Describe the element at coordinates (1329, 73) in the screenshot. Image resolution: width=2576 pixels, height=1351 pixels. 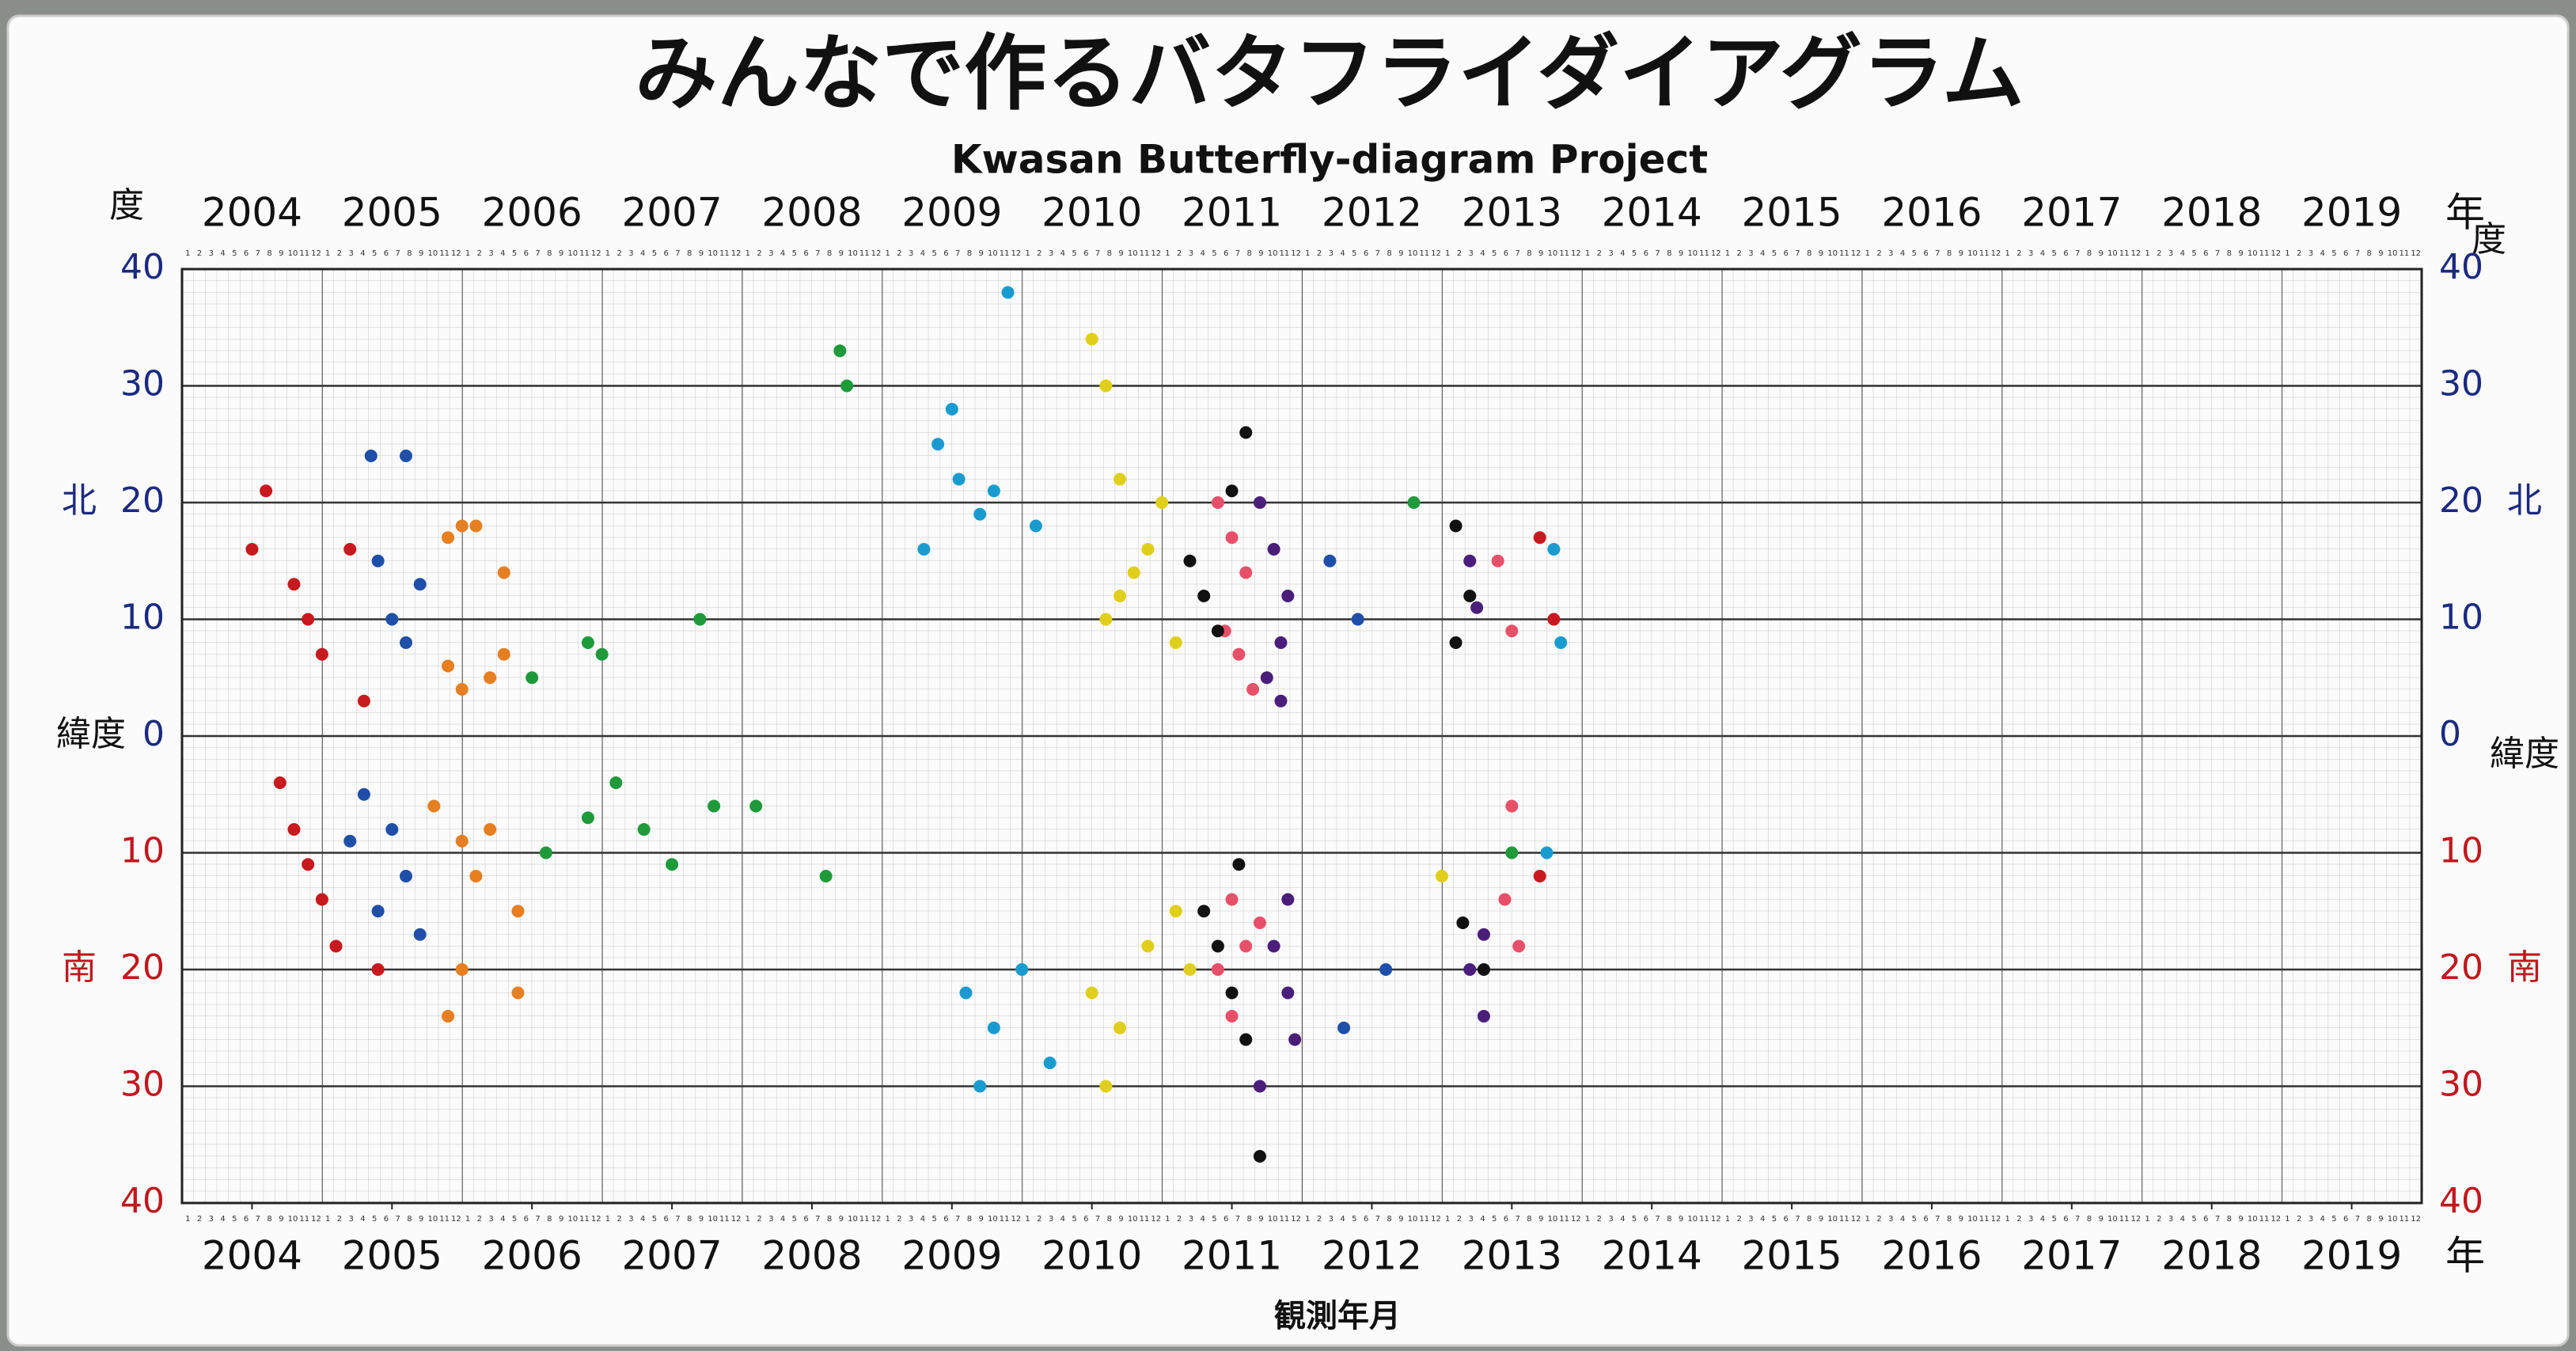
I see `chart-title: みんなで作るバタフライダイアグラム` at that location.